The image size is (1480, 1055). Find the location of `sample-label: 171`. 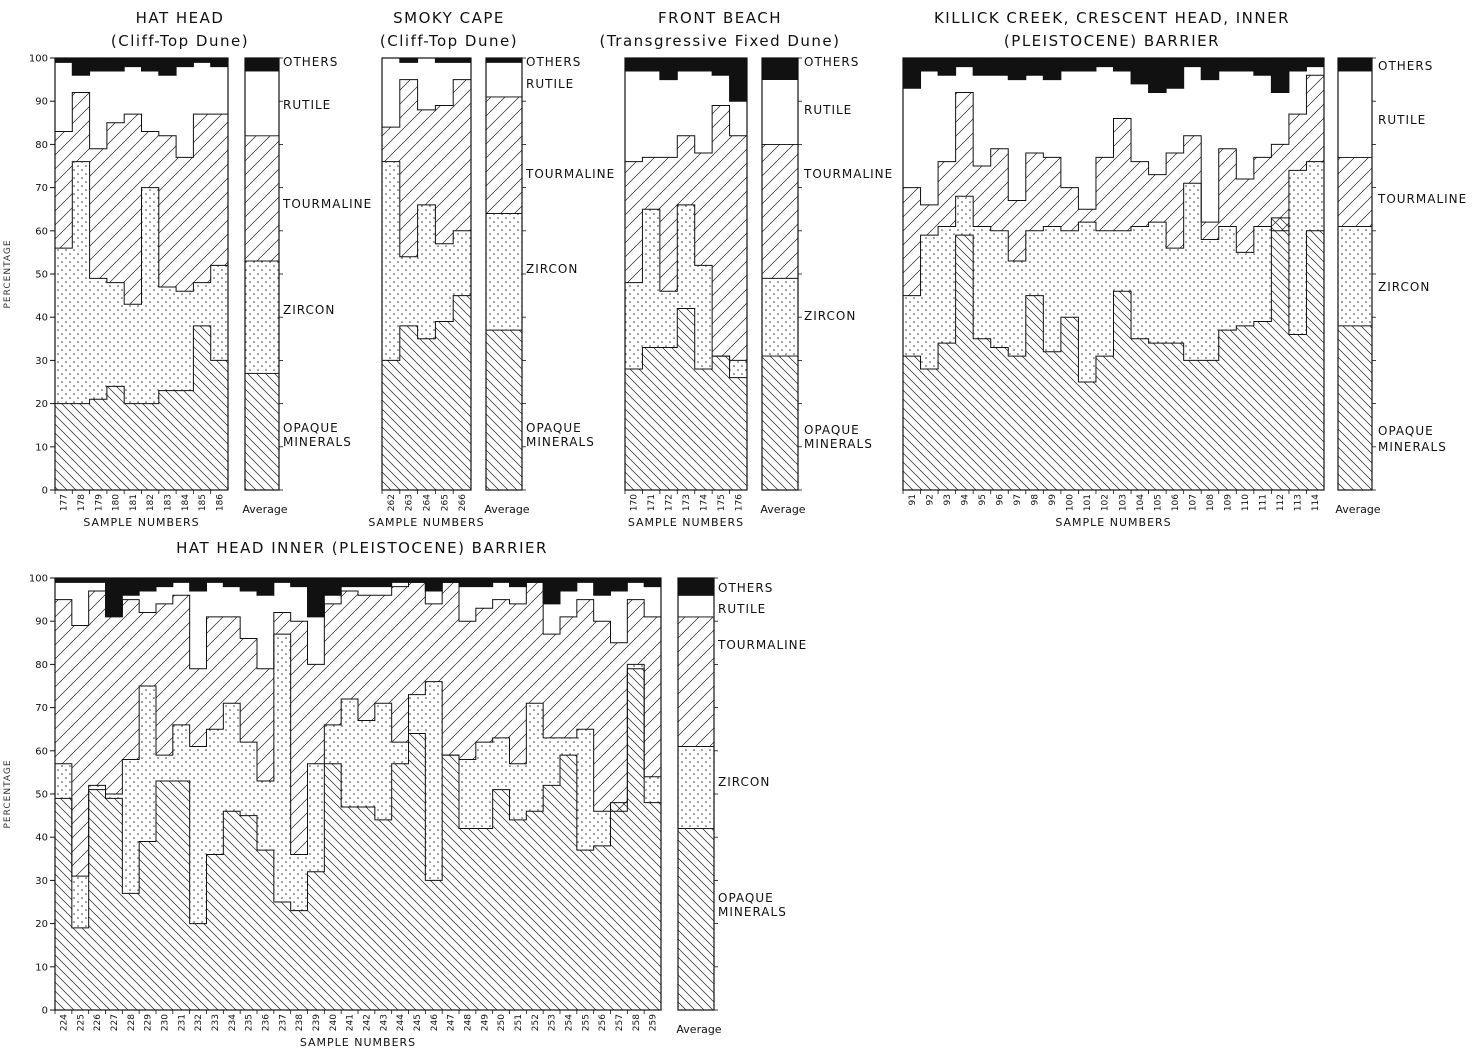

sample-label: 171 is located at coordinates (652, 502).